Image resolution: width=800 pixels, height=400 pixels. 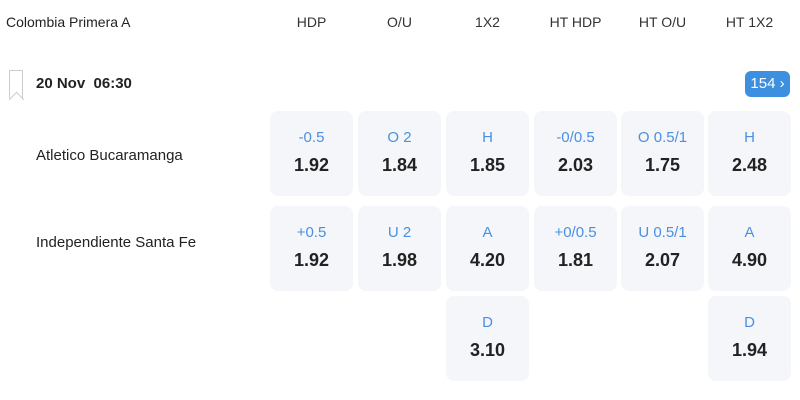 I want to click on odds-cell: +0.5 1.92, so click(x=311, y=248).